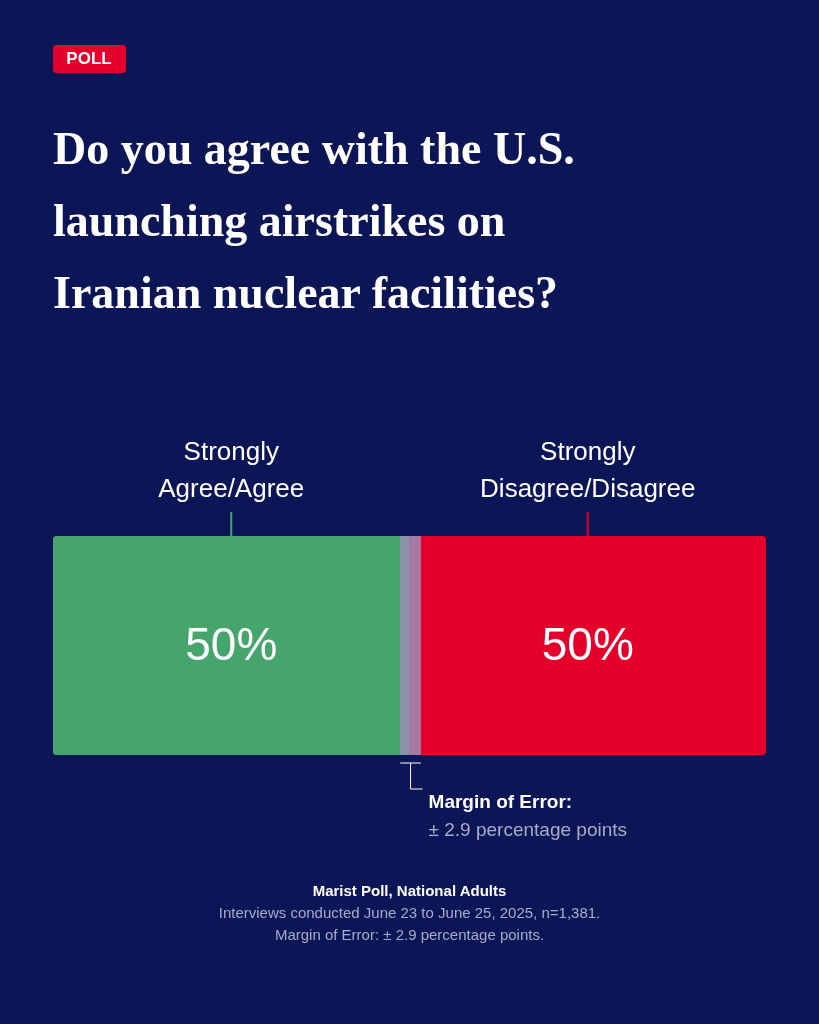  I want to click on text: Marist Poll, National Adults, so click(409, 890).